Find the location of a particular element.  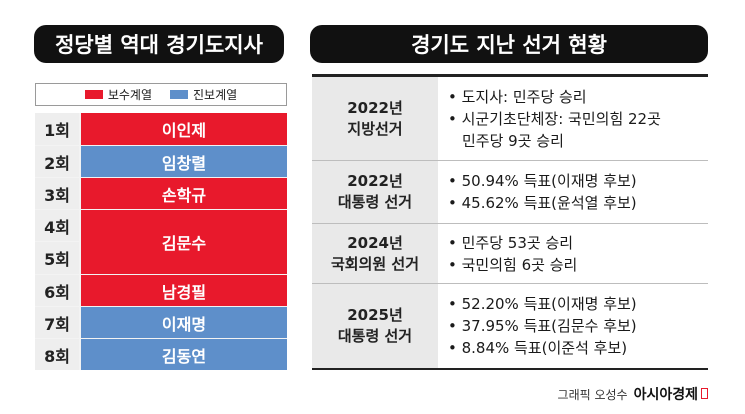

term-cell: 1회 is located at coordinates (57, 129).